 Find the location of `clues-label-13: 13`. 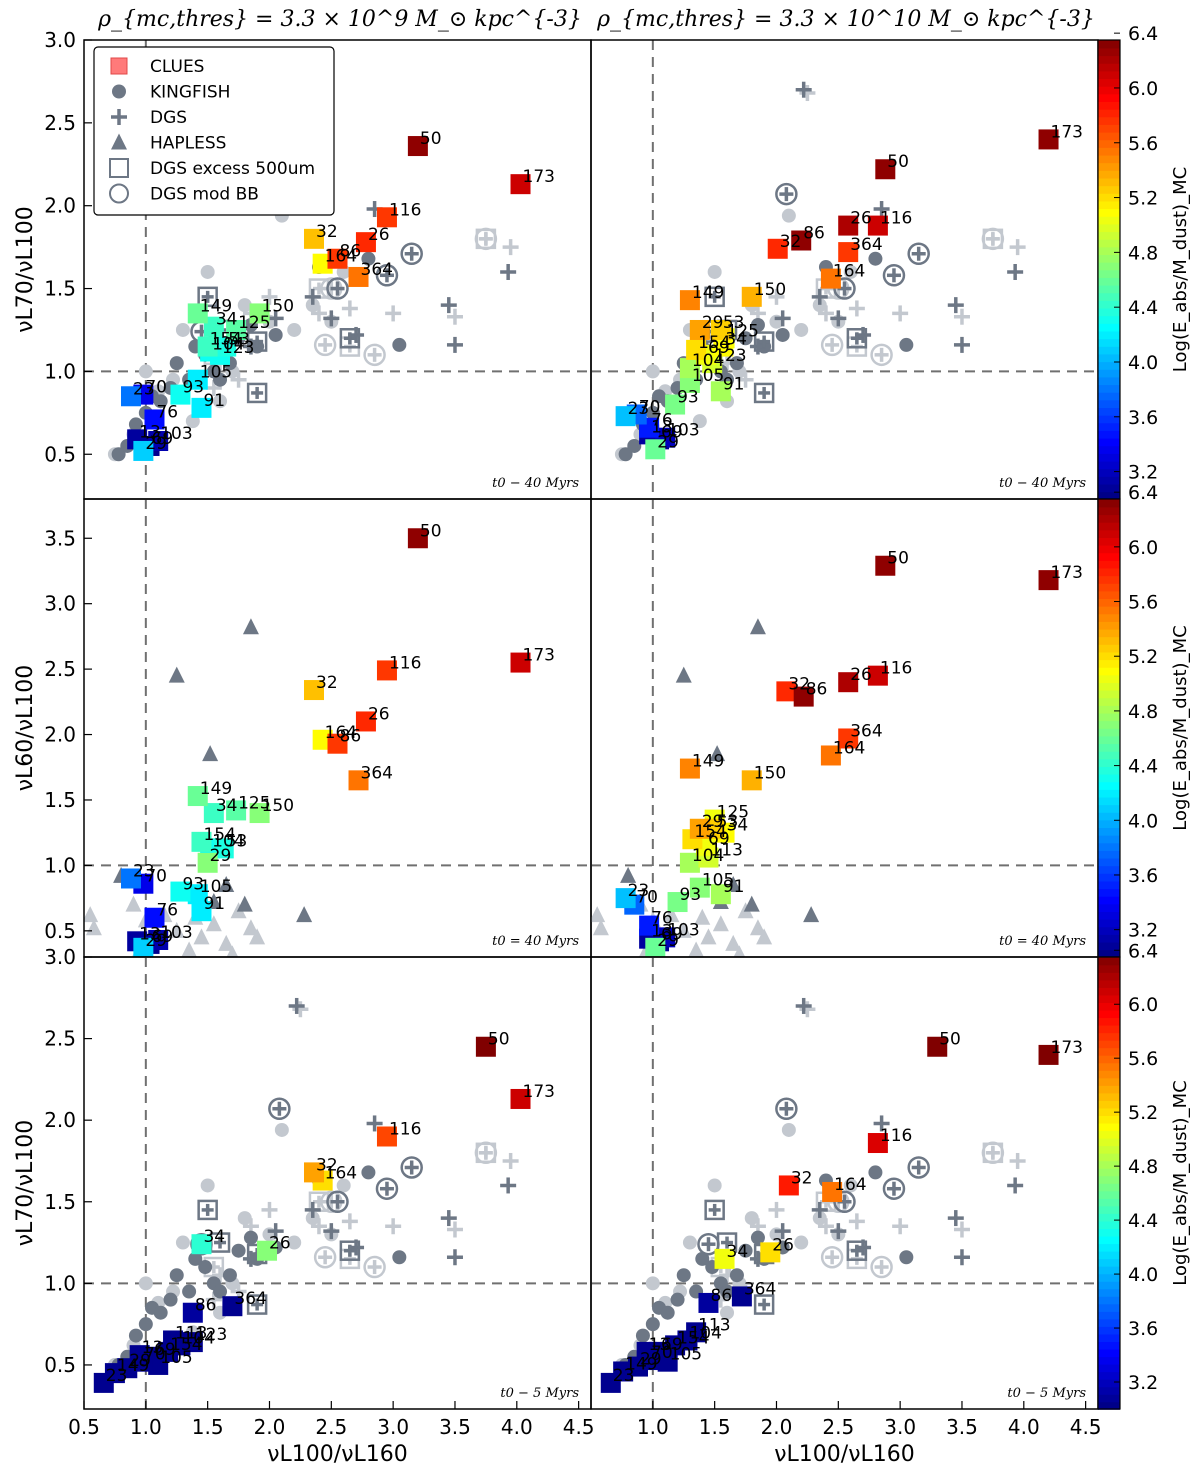

clues-label-13: 13 is located at coordinates (150, 934).